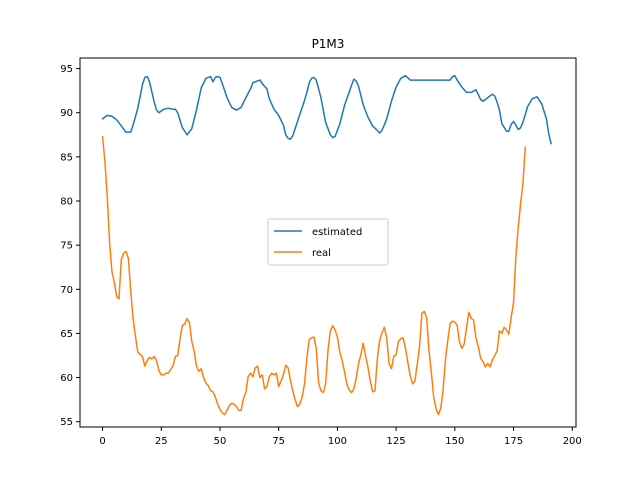 This screenshot has width=640, height=480. What do you see at coordinates (454, 441) in the screenshot?
I see `x-tick-label: 150` at bounding box center [454, 441].